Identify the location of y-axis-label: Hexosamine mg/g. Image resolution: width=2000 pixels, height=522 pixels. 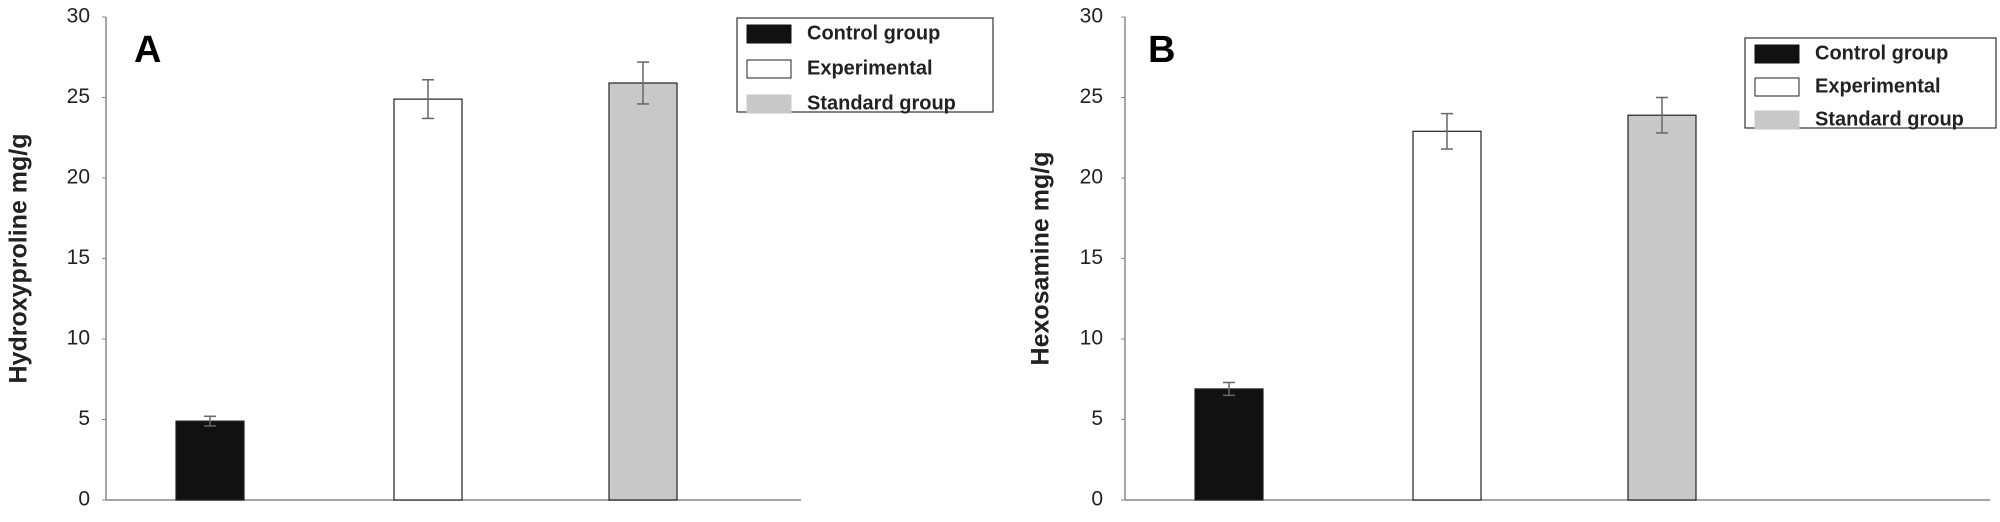
(1041, 259).